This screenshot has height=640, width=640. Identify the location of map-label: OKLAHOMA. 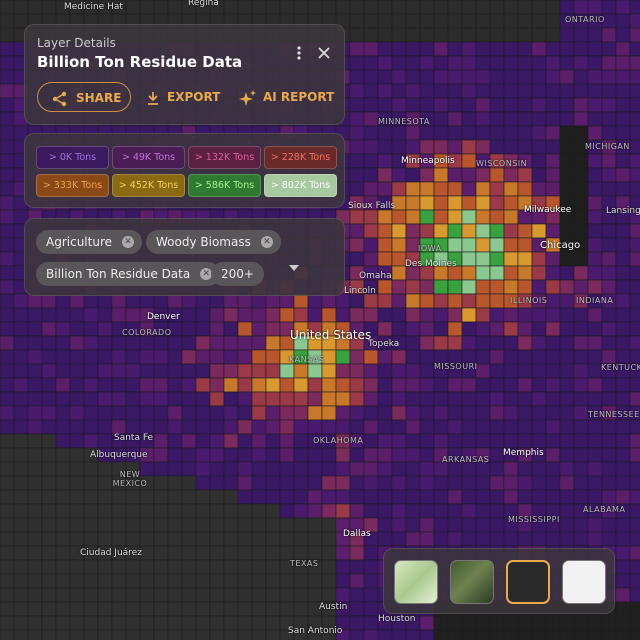
(338, 440).